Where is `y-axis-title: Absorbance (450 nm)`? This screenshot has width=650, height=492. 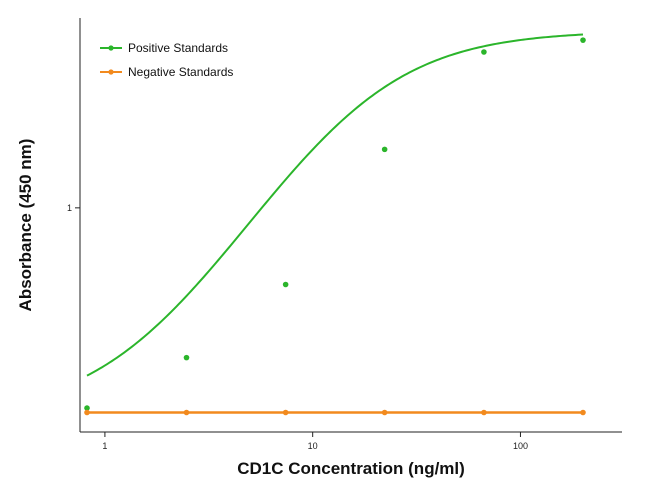
y-axis-title: Absorbance (450 nm) is located at coordinates (25, 225).